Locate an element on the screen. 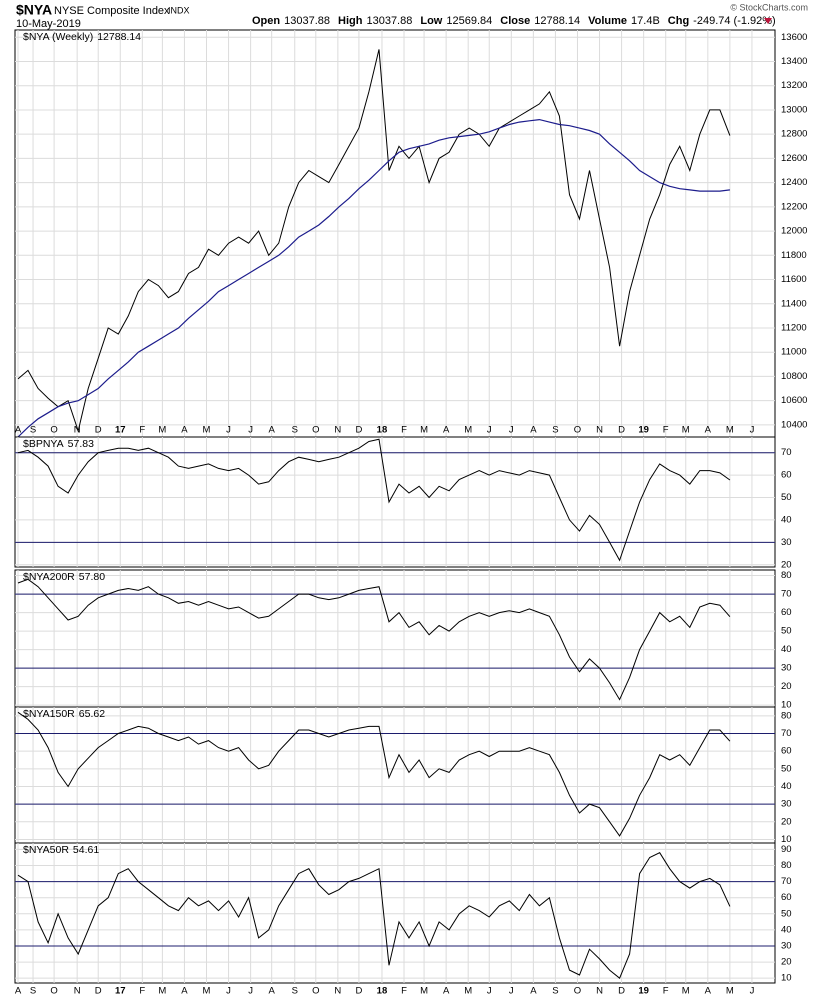 The width and height of the screenshot is (820, 1000). y-tick-label: 11400 is located at coordinates (794, 303).